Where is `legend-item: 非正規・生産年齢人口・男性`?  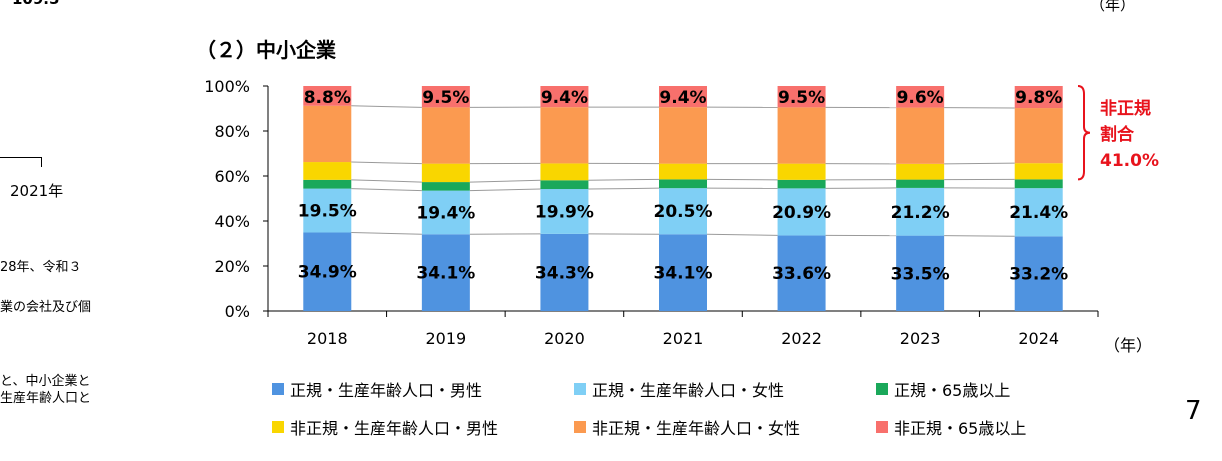
legend-item: 非正規・生産年齢人口・男性 is located at coordinates (385, 427).